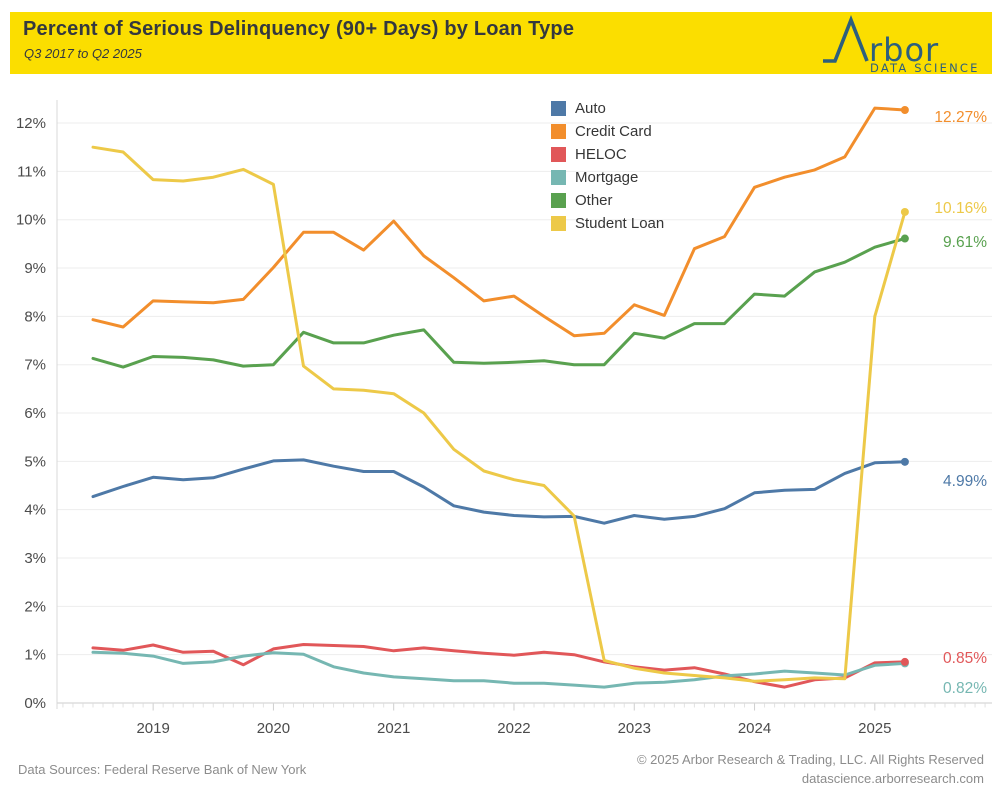  Describe the element at coordinates (35, 606) in the screenshot. I see `y-axis-label: 2%` at that location.